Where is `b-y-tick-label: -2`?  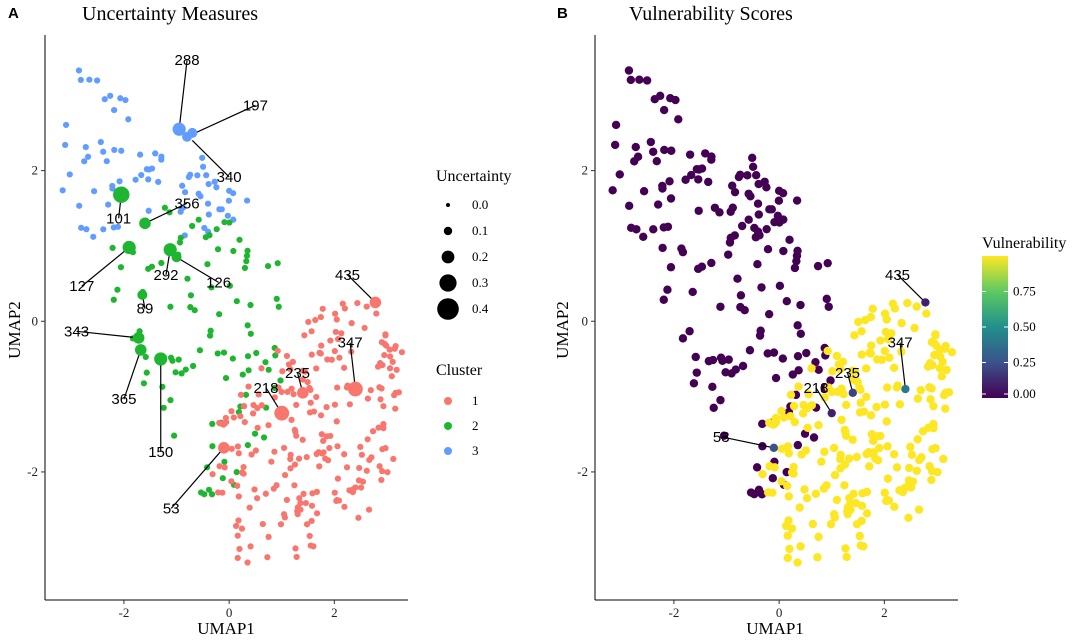 b-y-tick-label: -2 is located at coordinates (582, 471).